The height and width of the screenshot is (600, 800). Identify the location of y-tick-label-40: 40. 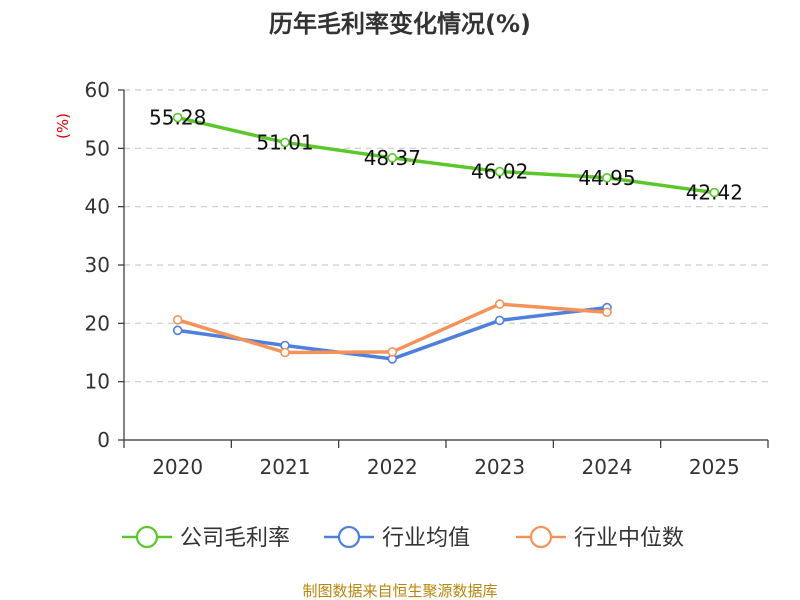
(97, 207).